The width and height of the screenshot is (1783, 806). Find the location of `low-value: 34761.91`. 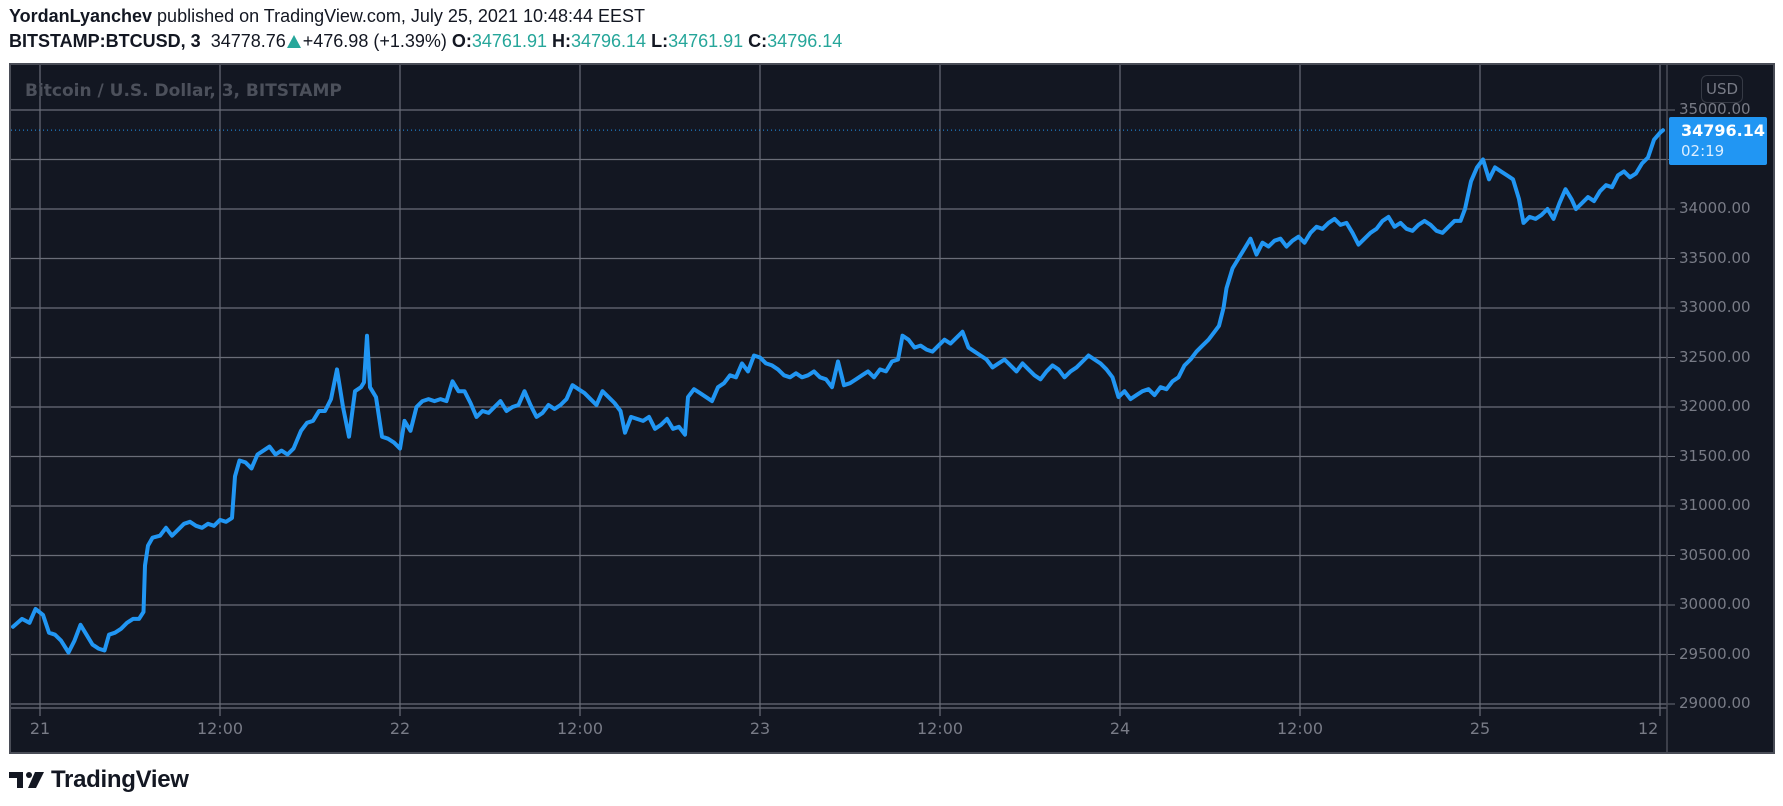

low-value: 34761.91 is located at coordinates (706, 41).